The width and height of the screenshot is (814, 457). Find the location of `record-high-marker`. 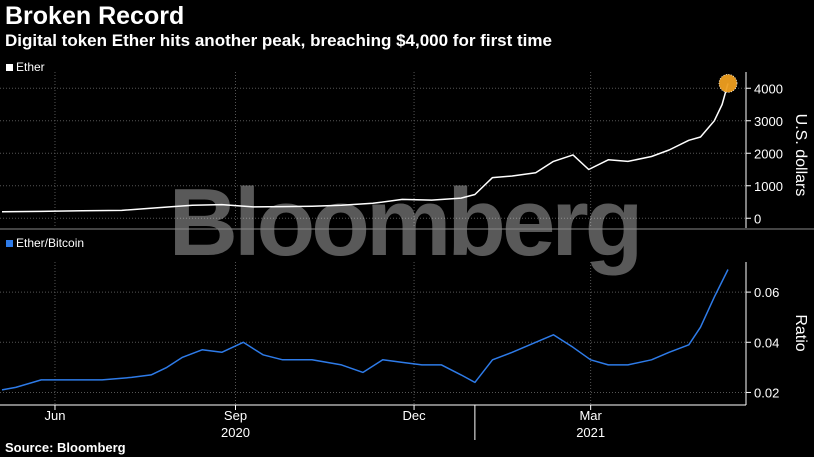

record-high-marker is located at coordinates (728, 83).